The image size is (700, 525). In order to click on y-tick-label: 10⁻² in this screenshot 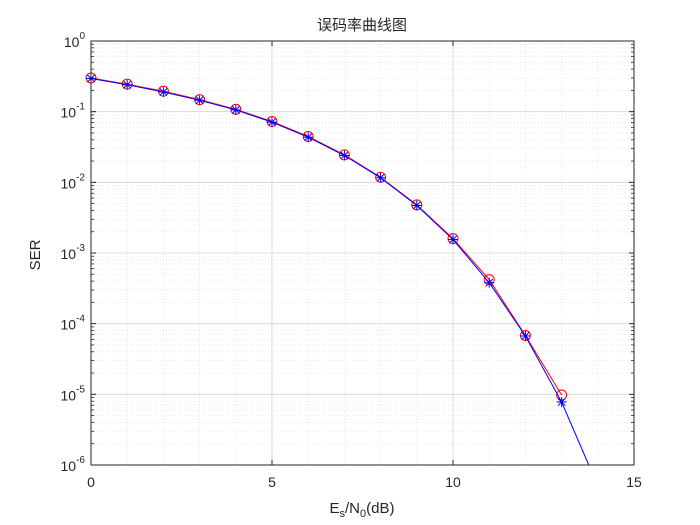, I will do `click(73, 181)`.